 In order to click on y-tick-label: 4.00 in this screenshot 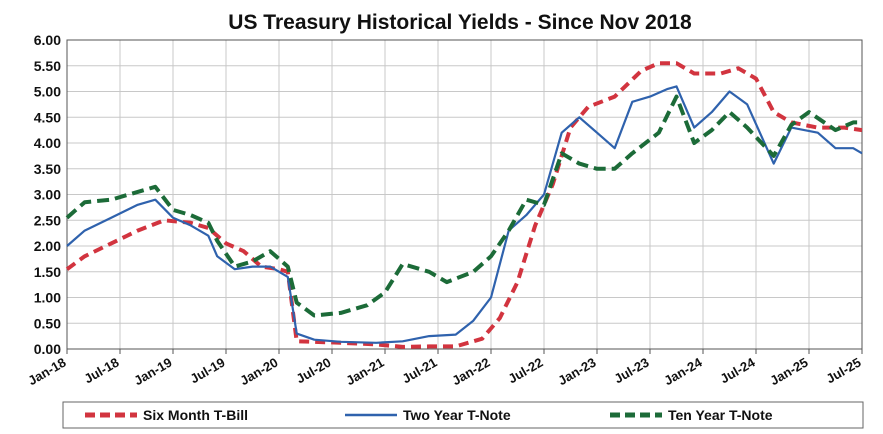, I will do `click(47, 143)`.